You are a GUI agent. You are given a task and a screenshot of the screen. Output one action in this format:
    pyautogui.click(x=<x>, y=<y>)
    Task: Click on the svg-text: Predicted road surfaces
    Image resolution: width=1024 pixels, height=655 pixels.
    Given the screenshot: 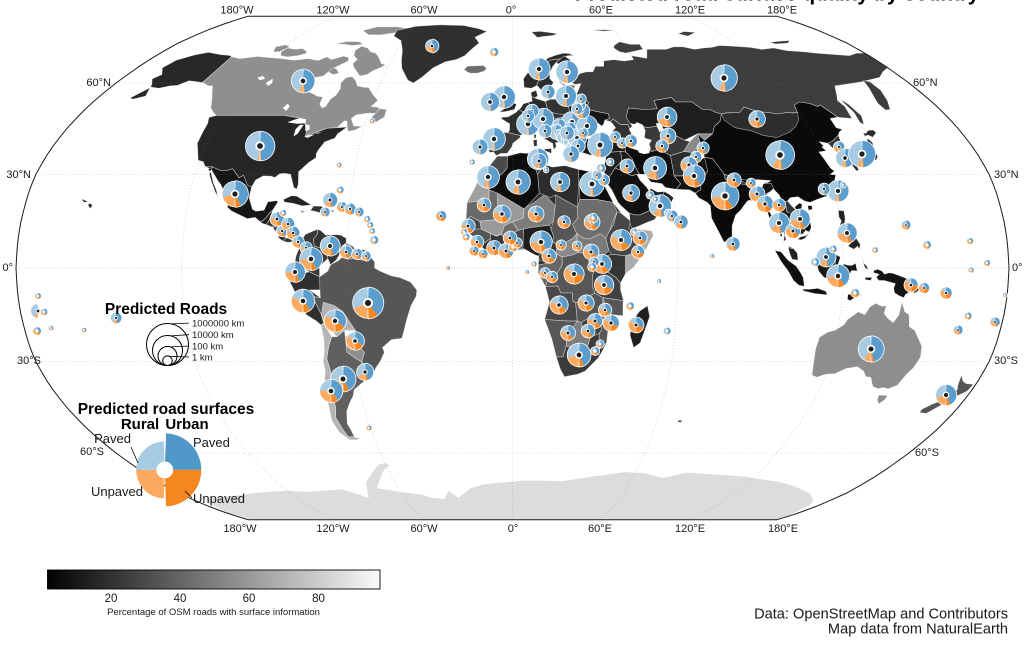 What is the action you would take?
    pyautogui.click(x=166, y=409)
    